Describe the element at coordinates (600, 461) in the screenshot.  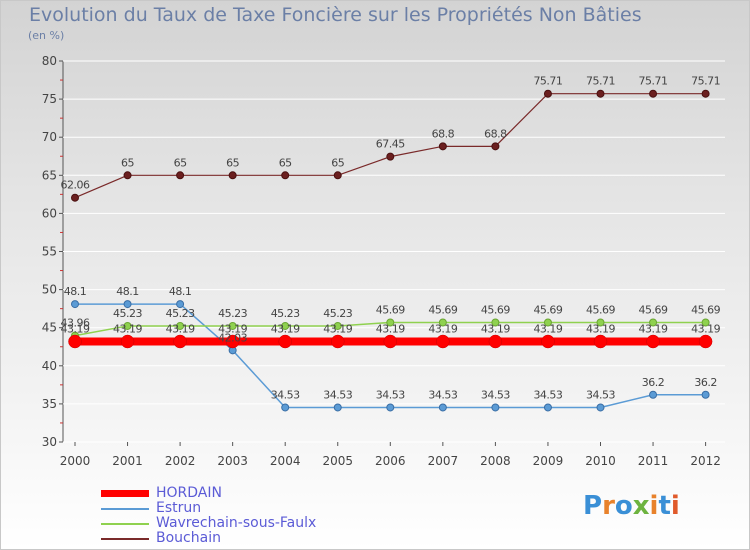
I see `x-tick-label: 2010` at that location.